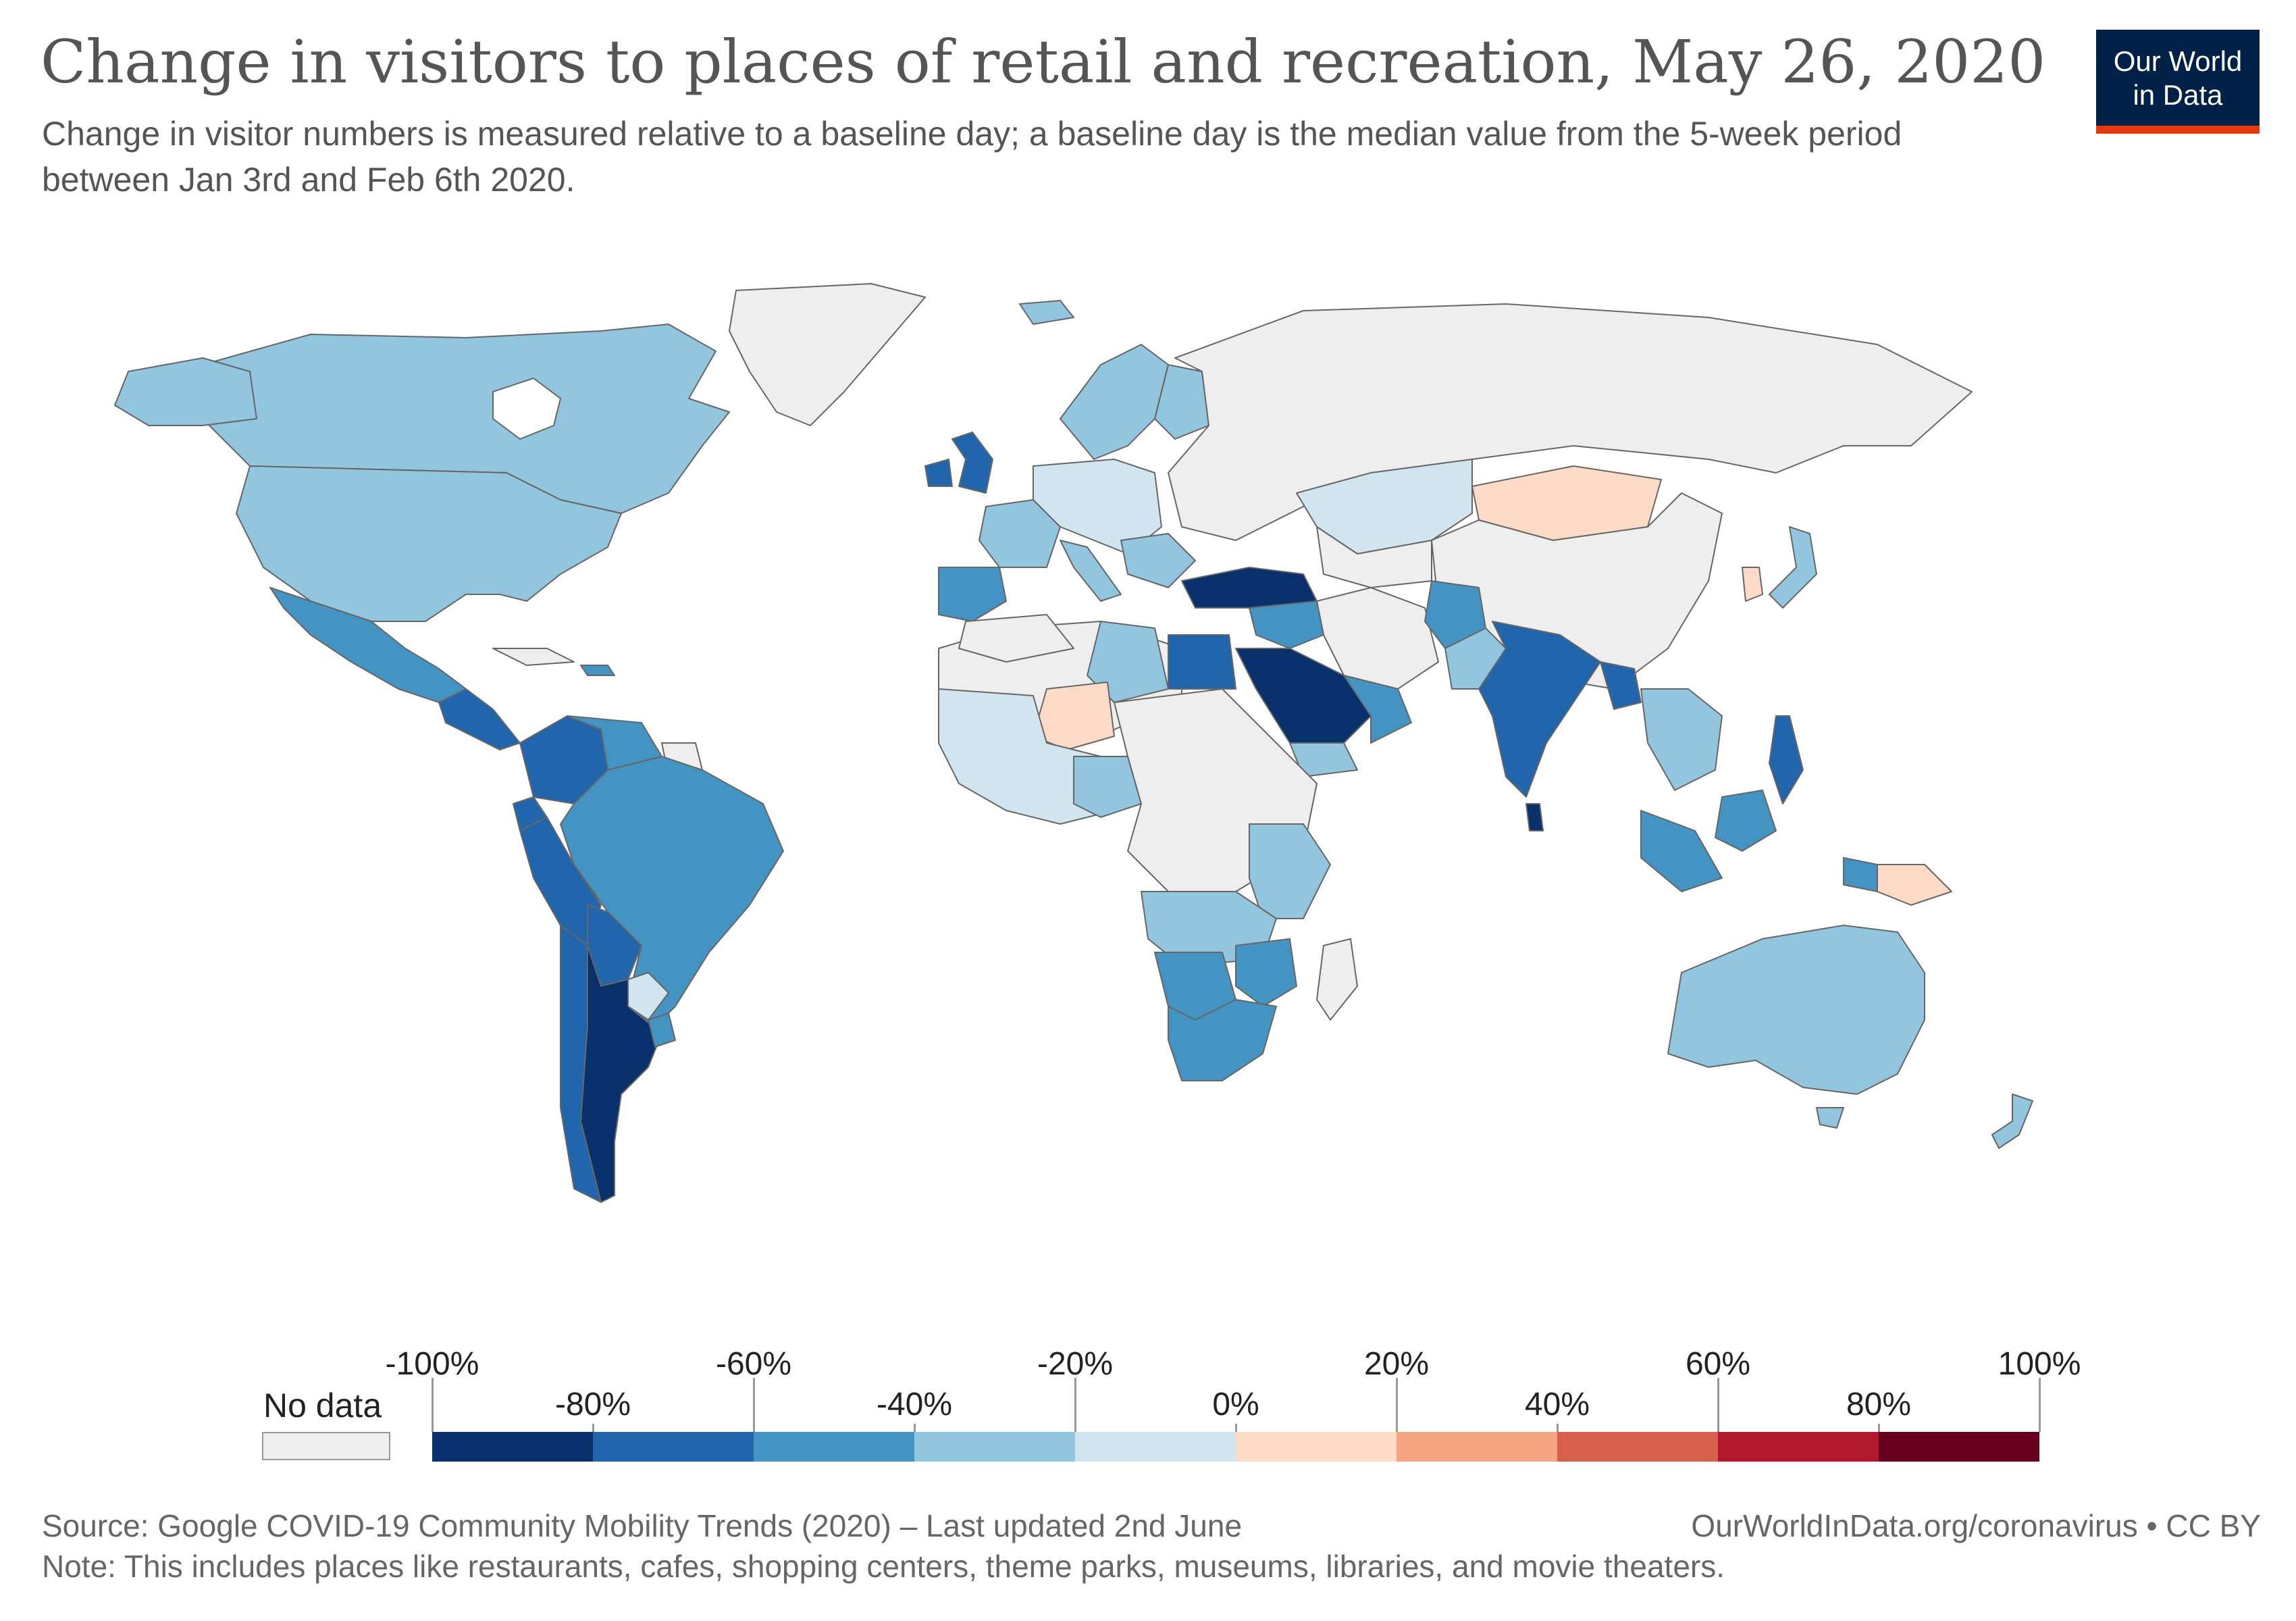  What do you see at coordinates (1539, 709) in the screenshot?
I see `india` at bounding box center [1539, 709].